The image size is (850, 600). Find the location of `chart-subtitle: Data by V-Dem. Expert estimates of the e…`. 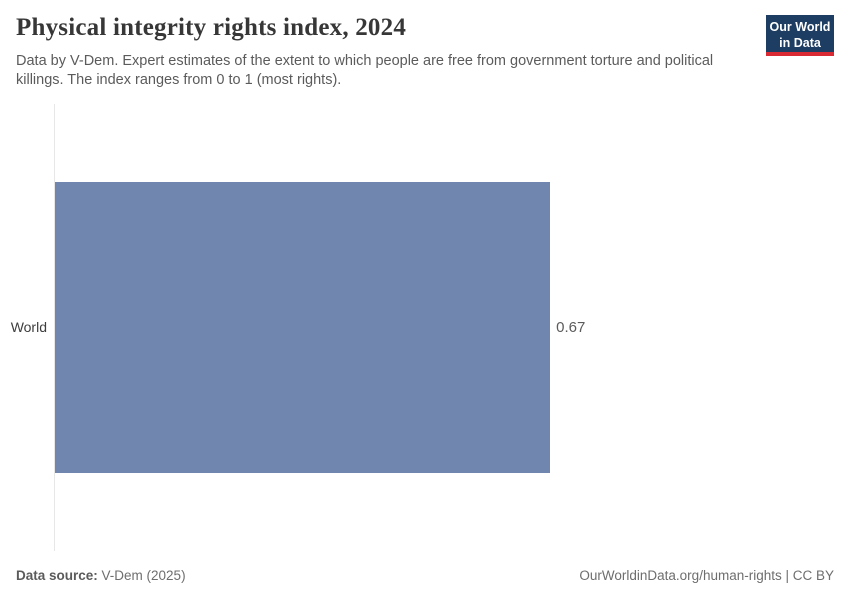

chart-subtitle: Data by V-Dem. Expert estimates of the e… is located at coordinates (365, 70).